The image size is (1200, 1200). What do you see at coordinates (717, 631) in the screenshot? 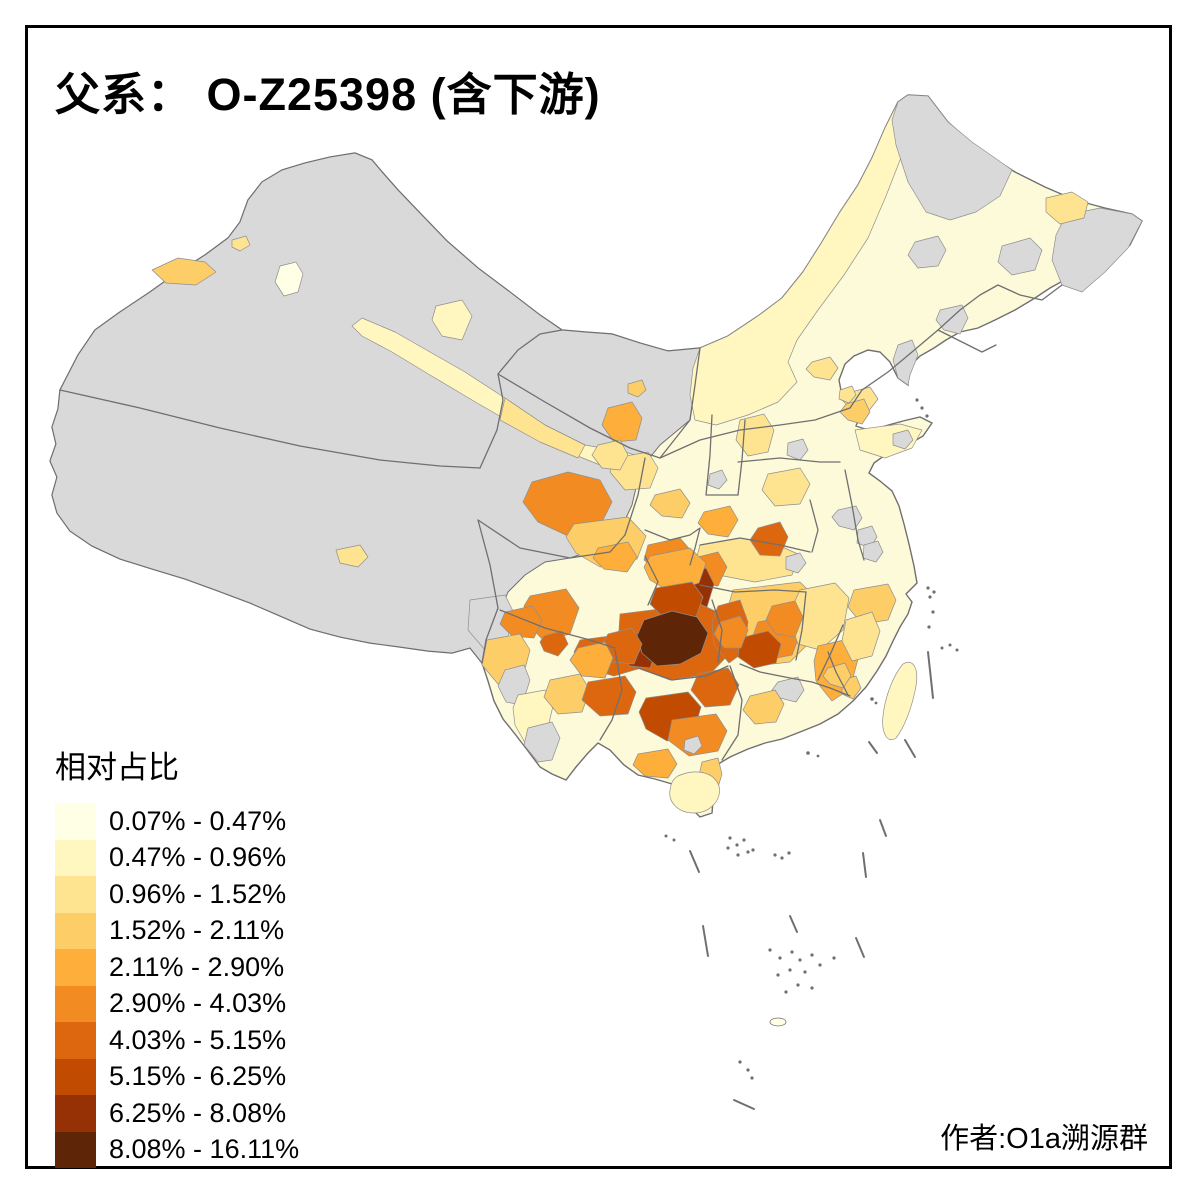
I see `border-guizhou-hunan` at bounding box center [717, 631].